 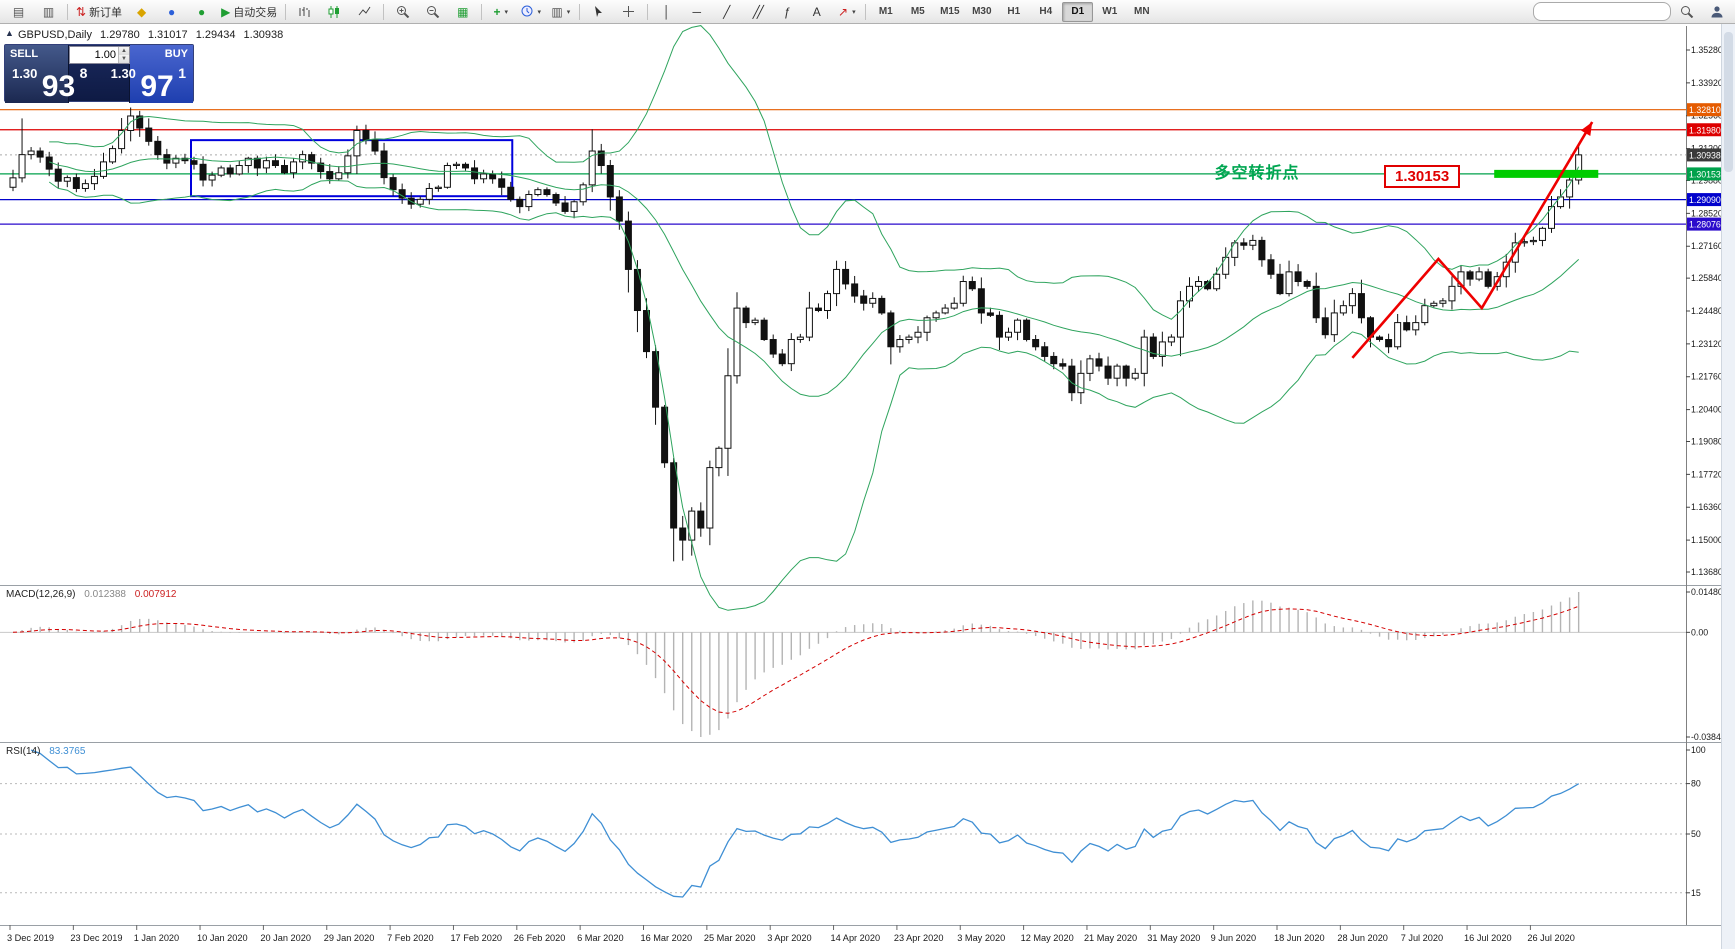 I want to click on crosshair-icon, so click(x=629, y=11).